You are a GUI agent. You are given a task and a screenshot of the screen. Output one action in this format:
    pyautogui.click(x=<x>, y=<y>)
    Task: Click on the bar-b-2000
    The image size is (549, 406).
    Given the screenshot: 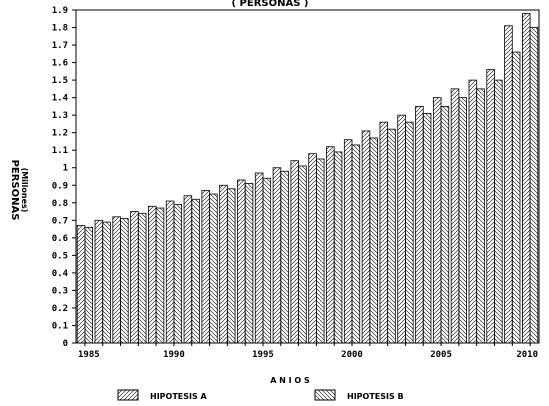 What is the action you would take?
    pyautogui.click(x=356, y=244)
    